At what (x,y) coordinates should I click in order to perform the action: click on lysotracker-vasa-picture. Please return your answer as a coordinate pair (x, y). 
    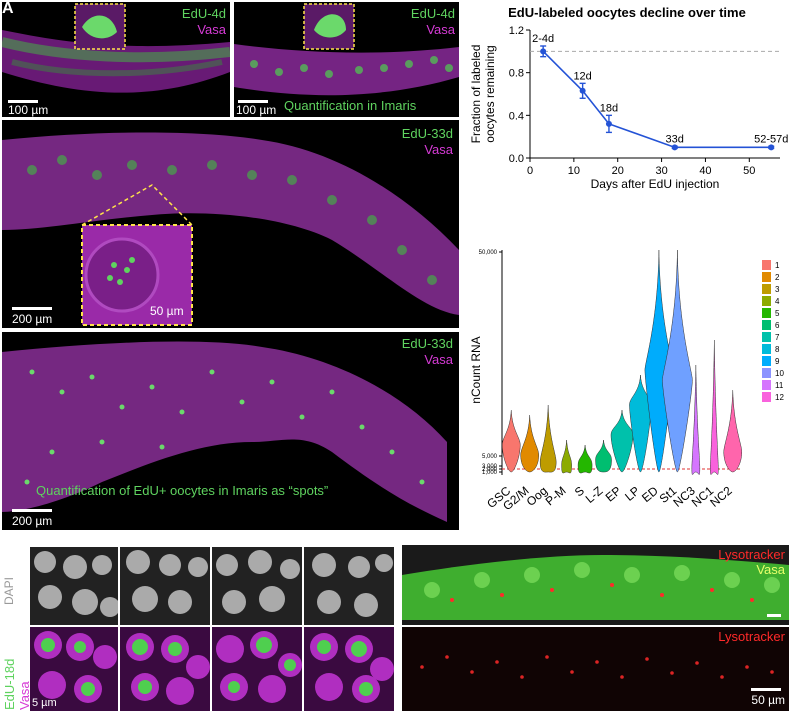
    Looking at the image, I should click on (595, 587).